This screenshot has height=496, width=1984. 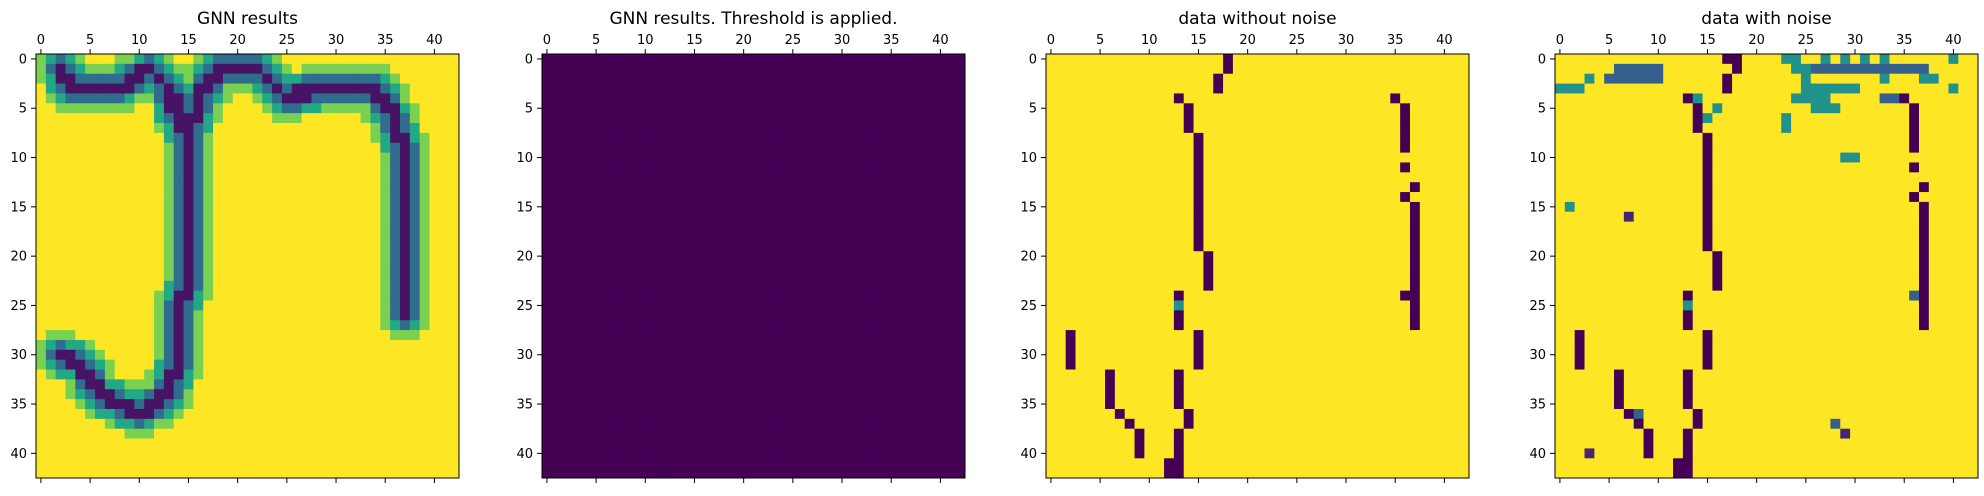 What do you see at coordinates (529, 109) in the screenshot?
I see `y-tick-label: 5` at bounding box center [529, 109].